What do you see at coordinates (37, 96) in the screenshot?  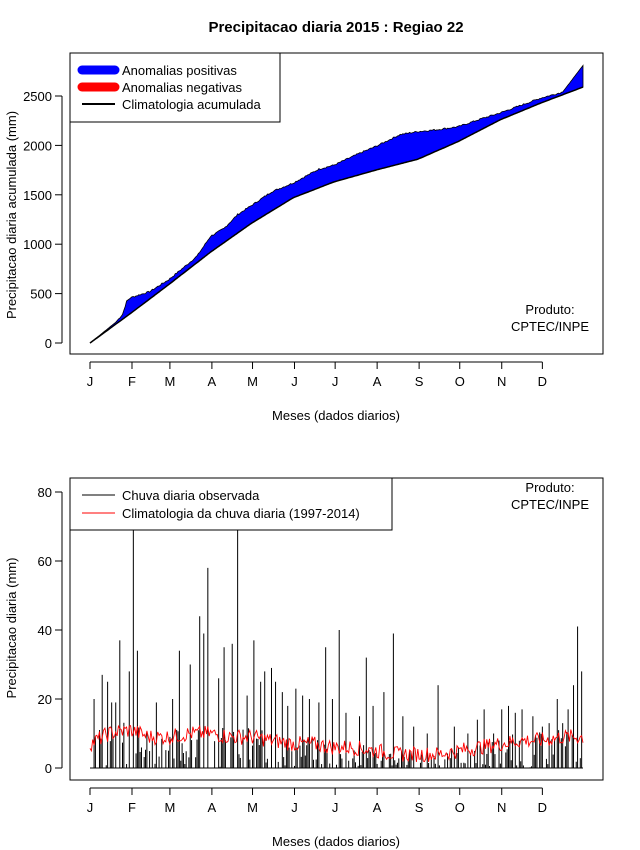 I see `cumulative-y-tick-label: 2500` at bounding box center [37, 96].